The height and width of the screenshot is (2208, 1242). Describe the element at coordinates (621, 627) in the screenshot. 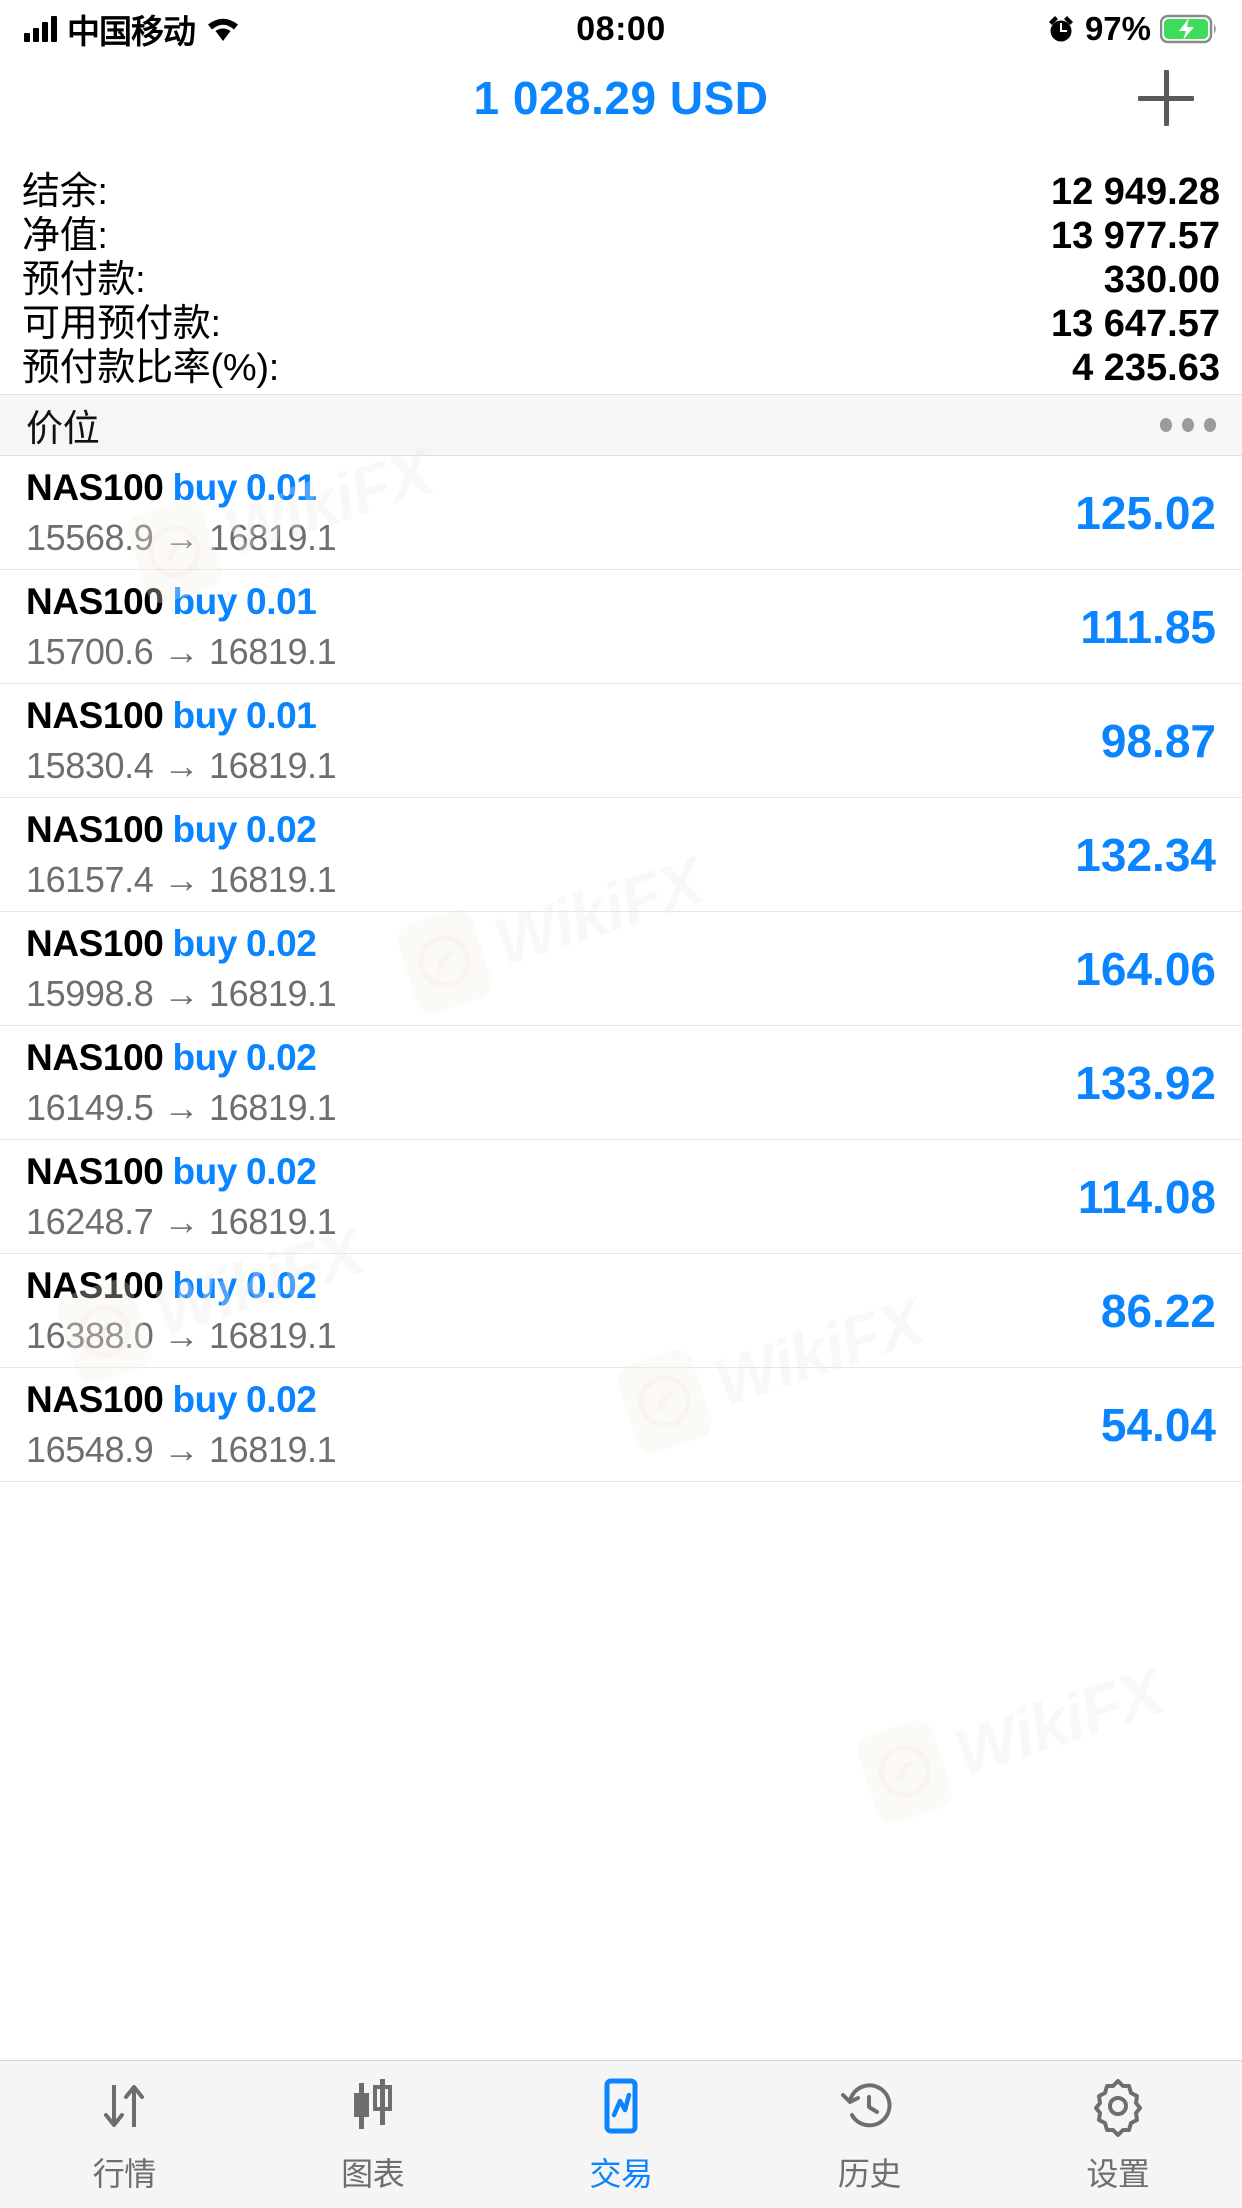

I see `table-row: NAS100 buy 0.01 15700.6 → 16819.1 111.85` at that location.